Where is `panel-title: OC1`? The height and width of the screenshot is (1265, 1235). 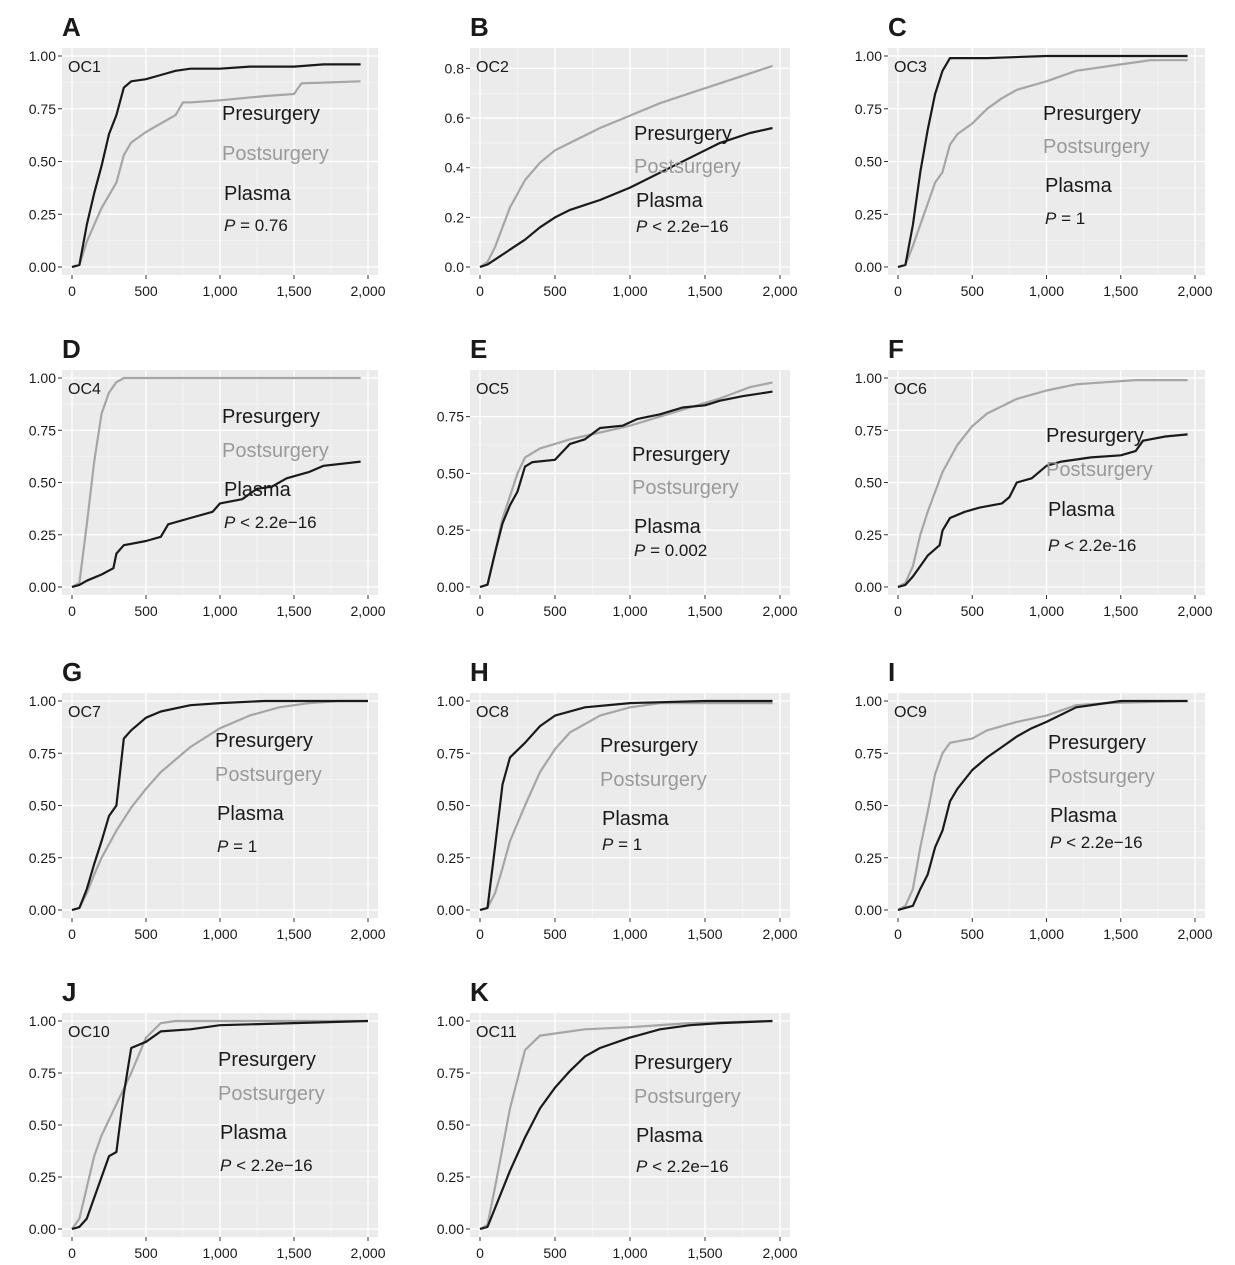 panel-title: OC1 is located at coordinates (84, 67).